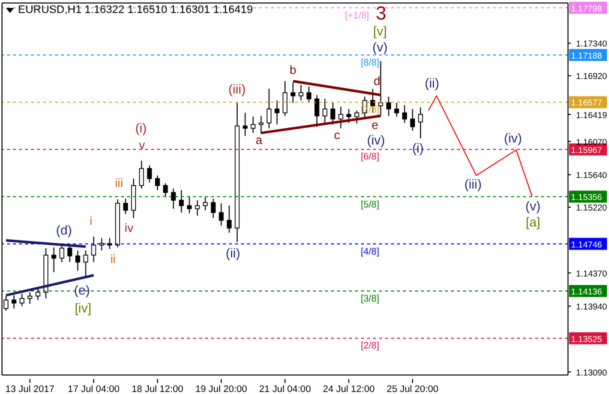 Image resolution: width=609 pixels, height=394 pixels. What do you see at coordinates (533, 222) in the screenshot?
I see `annotation: [a]` at bounding box center [533, 222].